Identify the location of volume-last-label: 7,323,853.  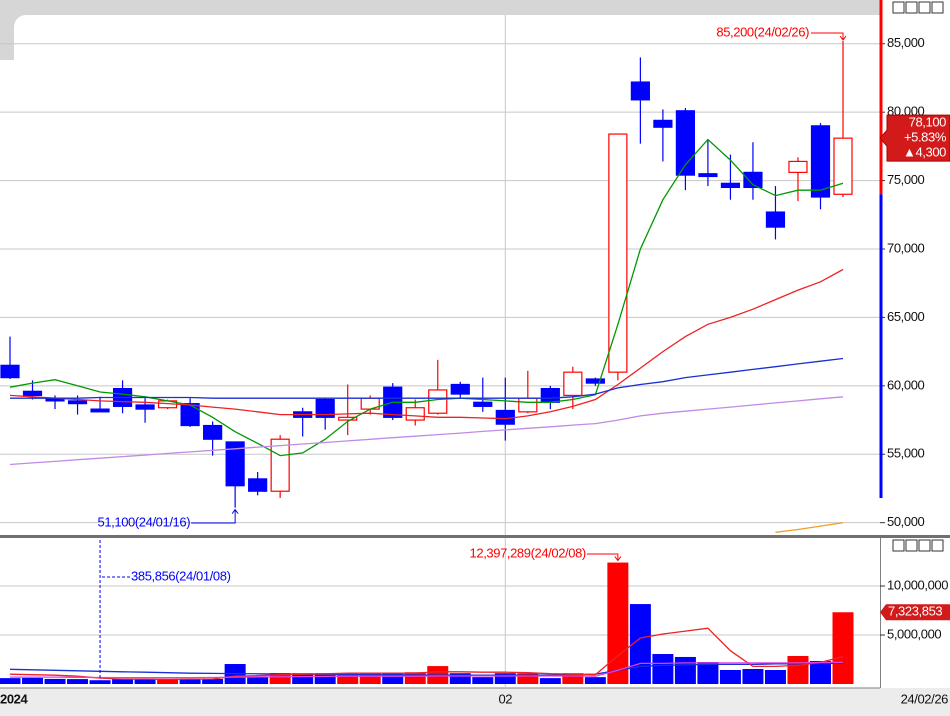
(915, 611).